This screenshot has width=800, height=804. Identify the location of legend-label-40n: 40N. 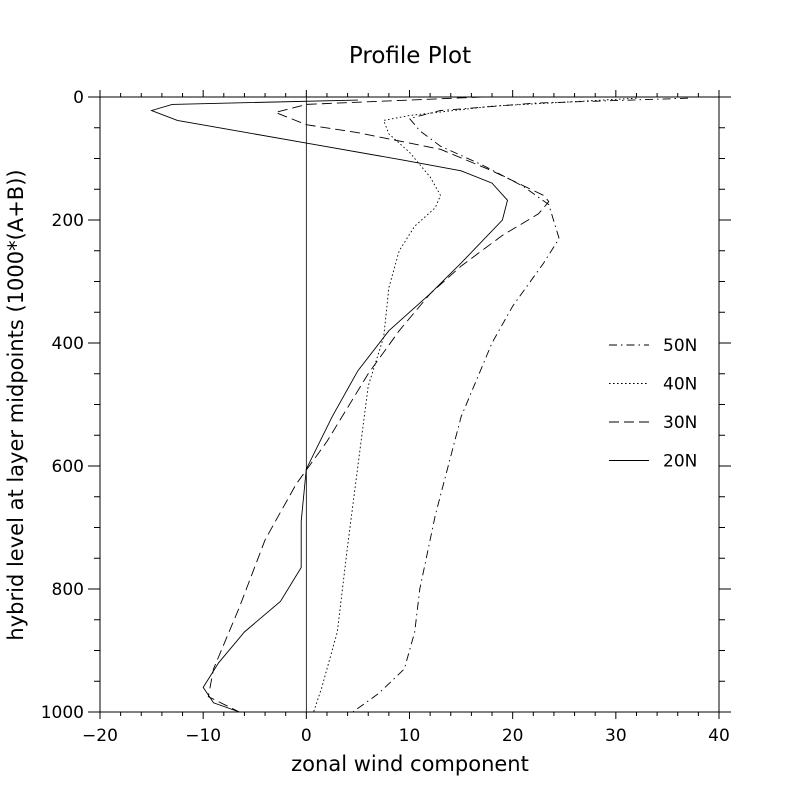
(680, 385).